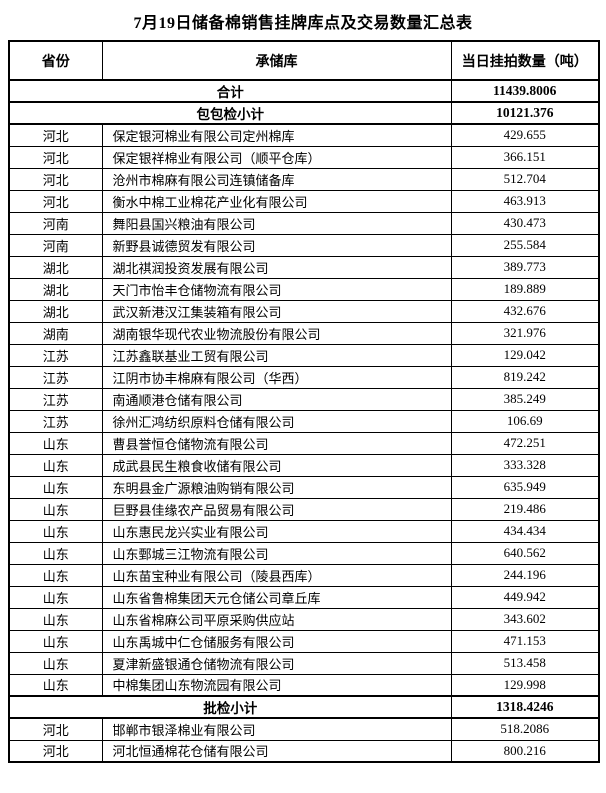 The image size is (606, 793). Describe the element at coordinates (230, 113) in the screenshot. I see `summary-label-cell: 包包检小计` at that location.